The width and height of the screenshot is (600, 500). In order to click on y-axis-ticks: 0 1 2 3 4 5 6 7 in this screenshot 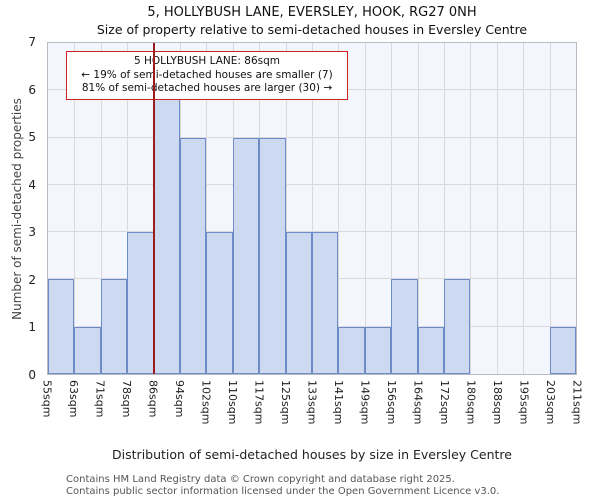, I will do `click(25, 208)`.